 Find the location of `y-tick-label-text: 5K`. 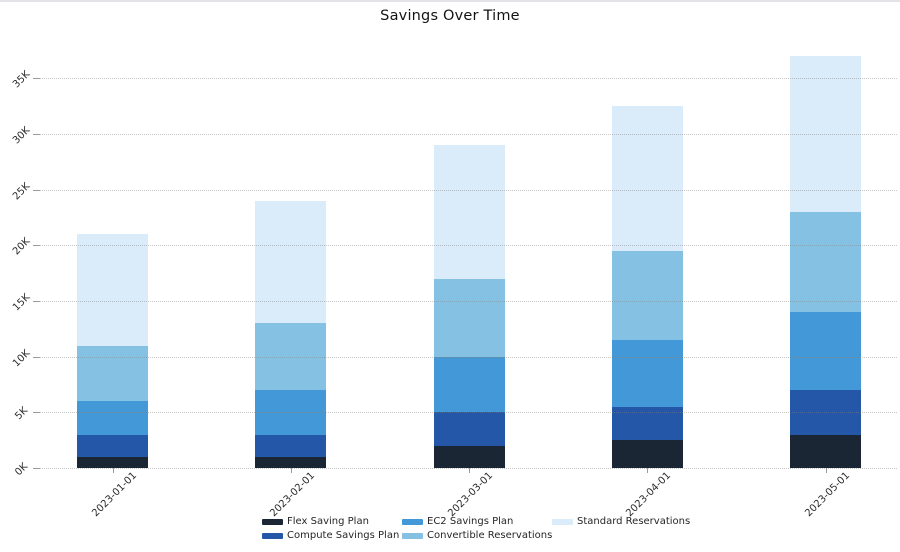

y-tick-label-text: 5K is located at coordinates (22, 414).